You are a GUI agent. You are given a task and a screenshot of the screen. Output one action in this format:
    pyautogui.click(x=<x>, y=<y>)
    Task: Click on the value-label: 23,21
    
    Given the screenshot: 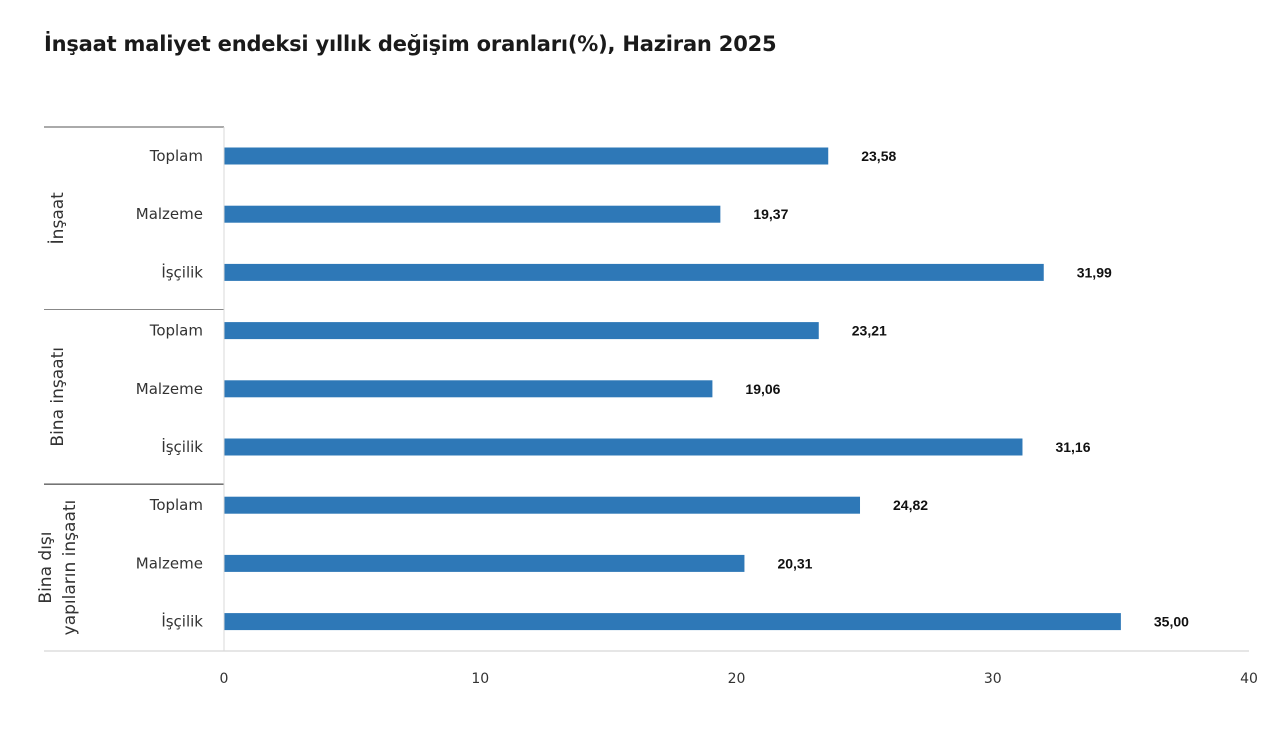 What is the action you would take?
    pyautogui.click(x=869, y=331)
    